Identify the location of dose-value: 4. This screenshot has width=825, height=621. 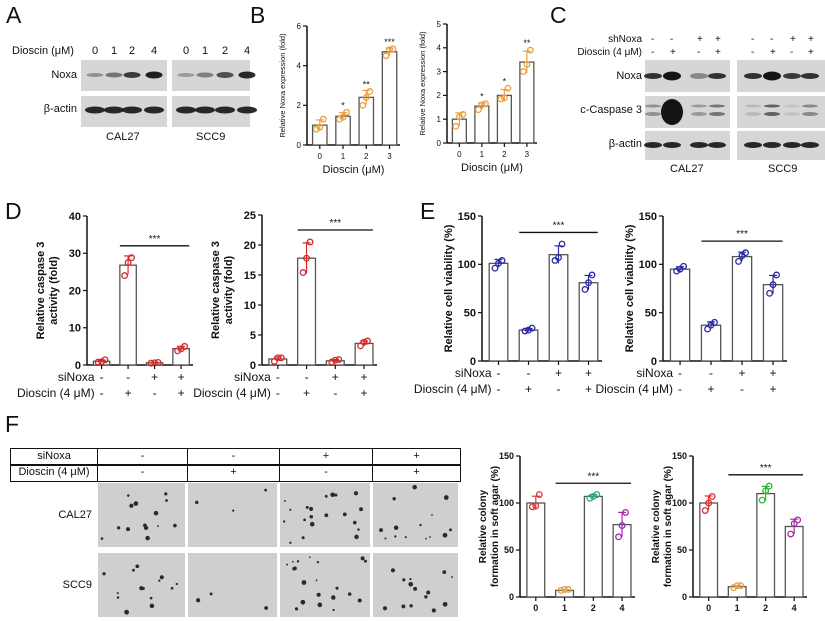
(154, 51).